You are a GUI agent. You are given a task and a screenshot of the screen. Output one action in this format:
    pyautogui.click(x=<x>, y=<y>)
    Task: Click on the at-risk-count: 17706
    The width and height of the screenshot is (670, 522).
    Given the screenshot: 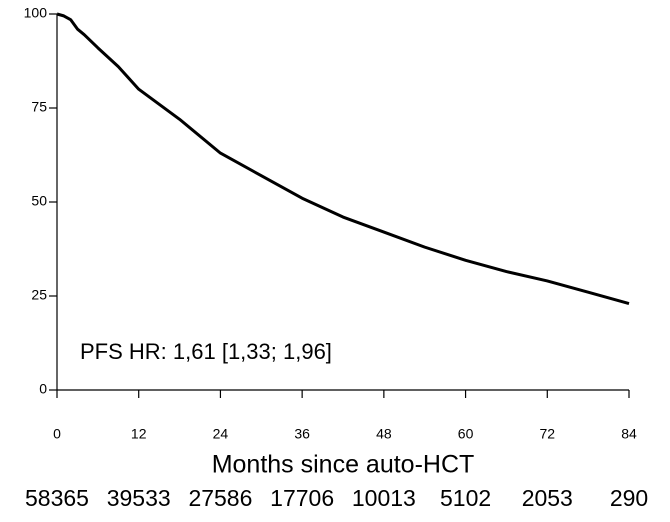 What is the action you would take?
    pyautogui.click(x=302, y=498)
    